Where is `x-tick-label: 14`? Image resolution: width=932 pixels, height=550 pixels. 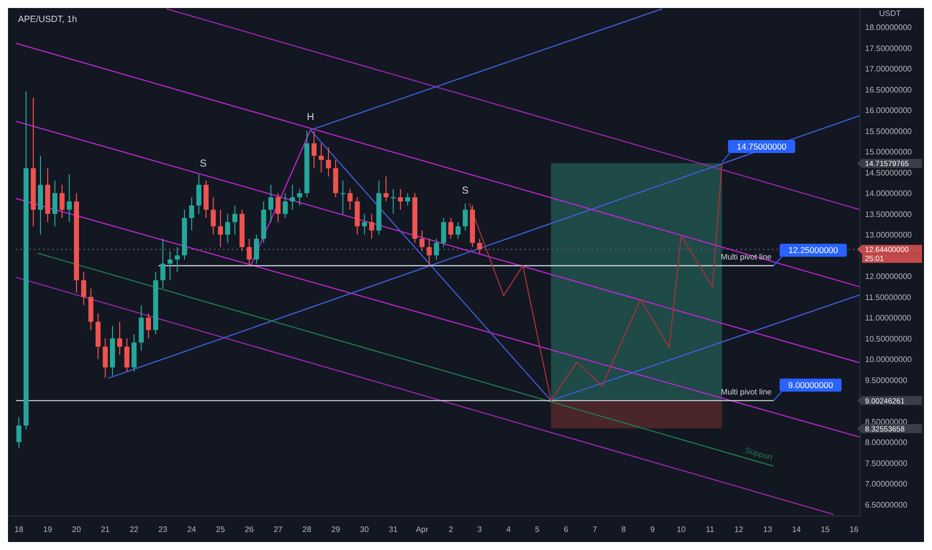 x-tick-label: 14 is located at coordinates (797, 529).